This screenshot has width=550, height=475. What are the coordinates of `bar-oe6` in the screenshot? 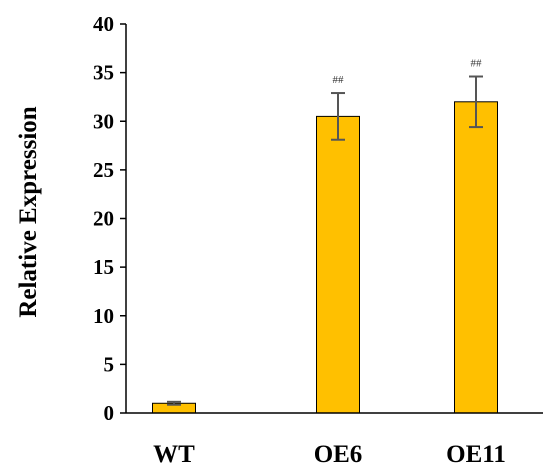 It's located at (338, 264).